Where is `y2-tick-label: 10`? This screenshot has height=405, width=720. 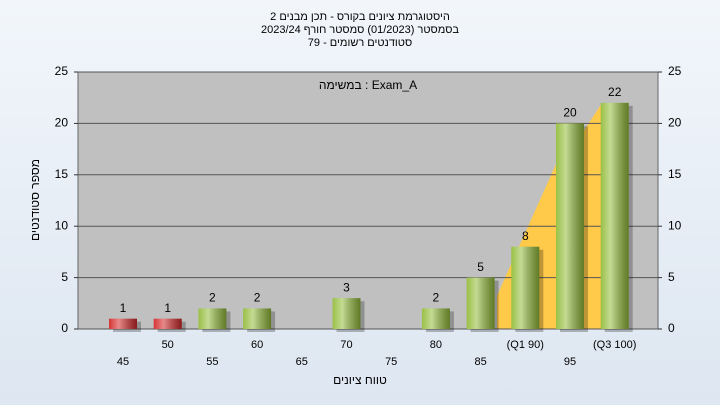 y2-tick-label: 10 is located at coordinates (675, 225).